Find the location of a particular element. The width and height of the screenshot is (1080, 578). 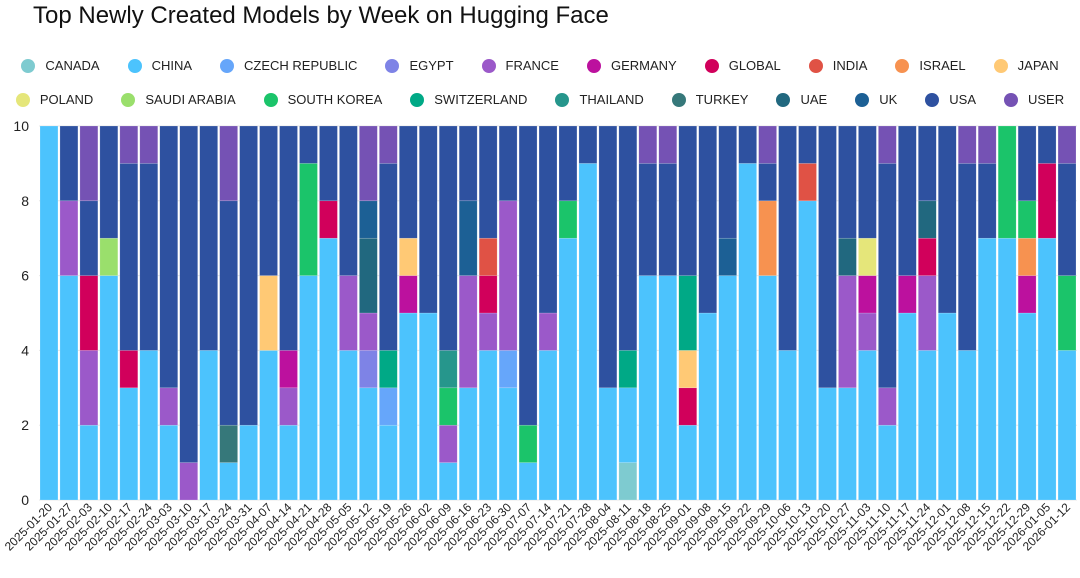

bar-segment-india is located at coordinates (807, 182).